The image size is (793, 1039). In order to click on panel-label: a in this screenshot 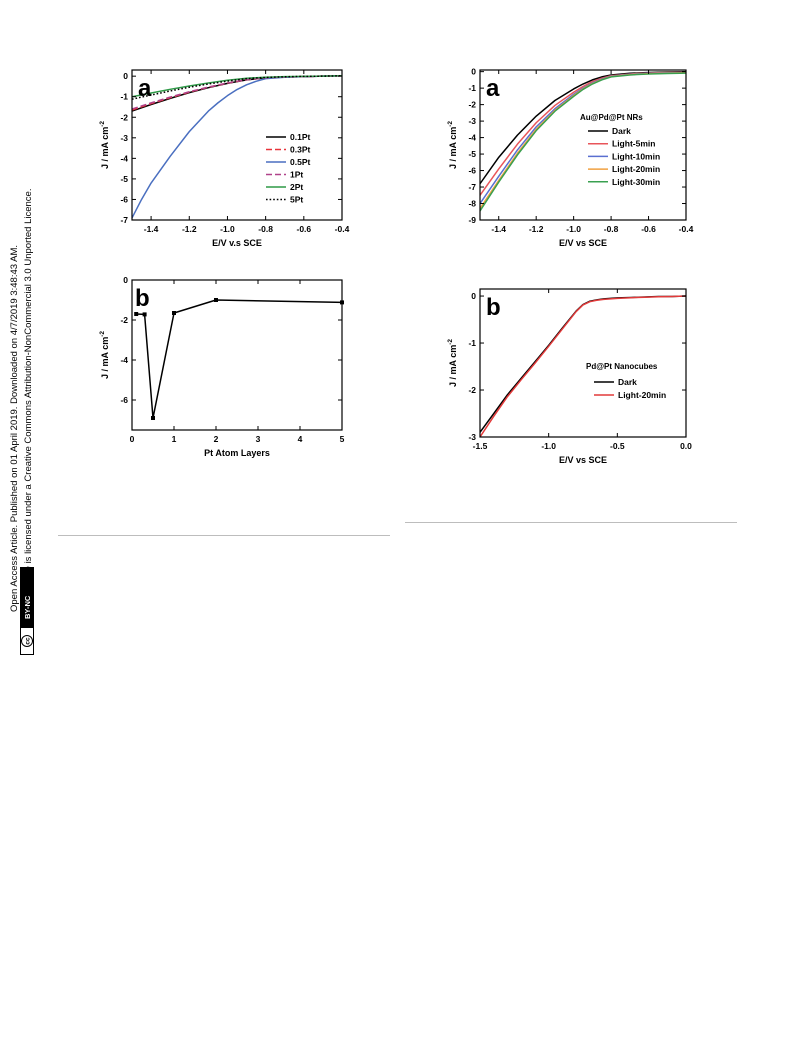, I will do `click(493, 88)`.